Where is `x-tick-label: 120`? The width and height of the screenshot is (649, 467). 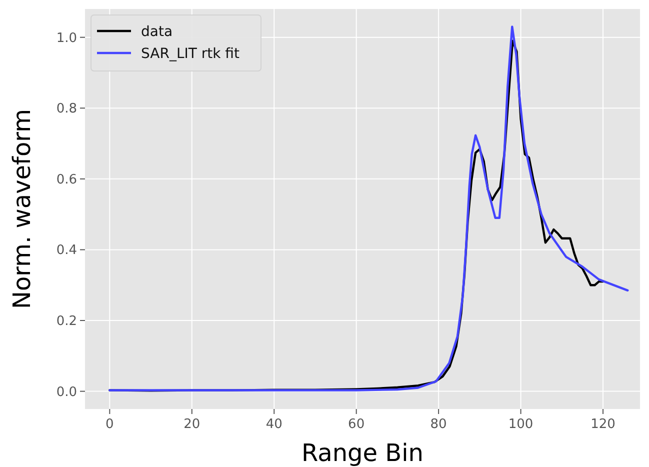 x-tick-label: 120 is located at coordinates (603, 424).